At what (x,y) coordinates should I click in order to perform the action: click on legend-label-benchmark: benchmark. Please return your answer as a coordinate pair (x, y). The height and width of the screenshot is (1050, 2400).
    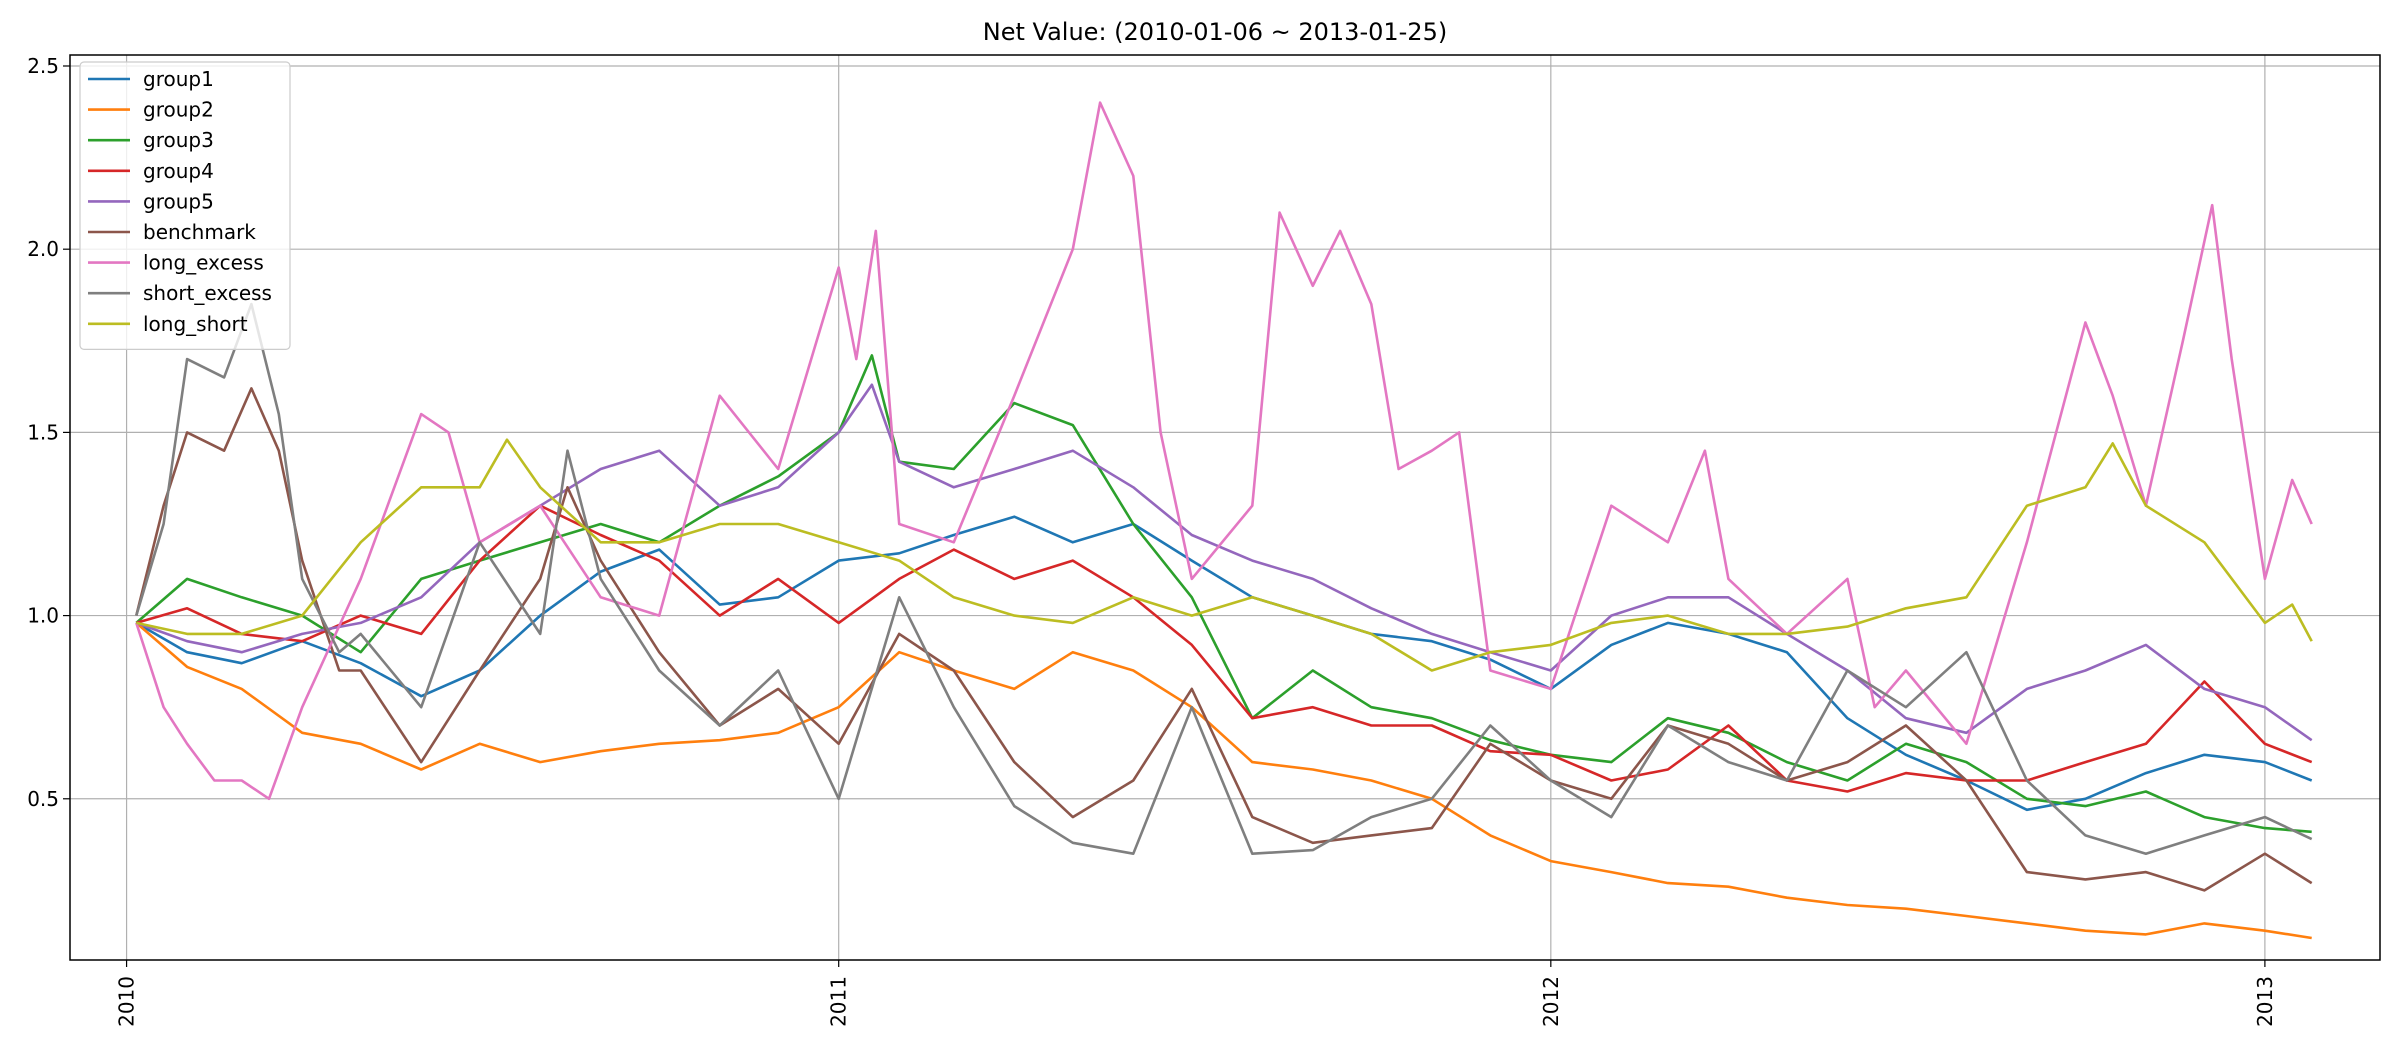
    Looking at the image, I should click on (199, 232).